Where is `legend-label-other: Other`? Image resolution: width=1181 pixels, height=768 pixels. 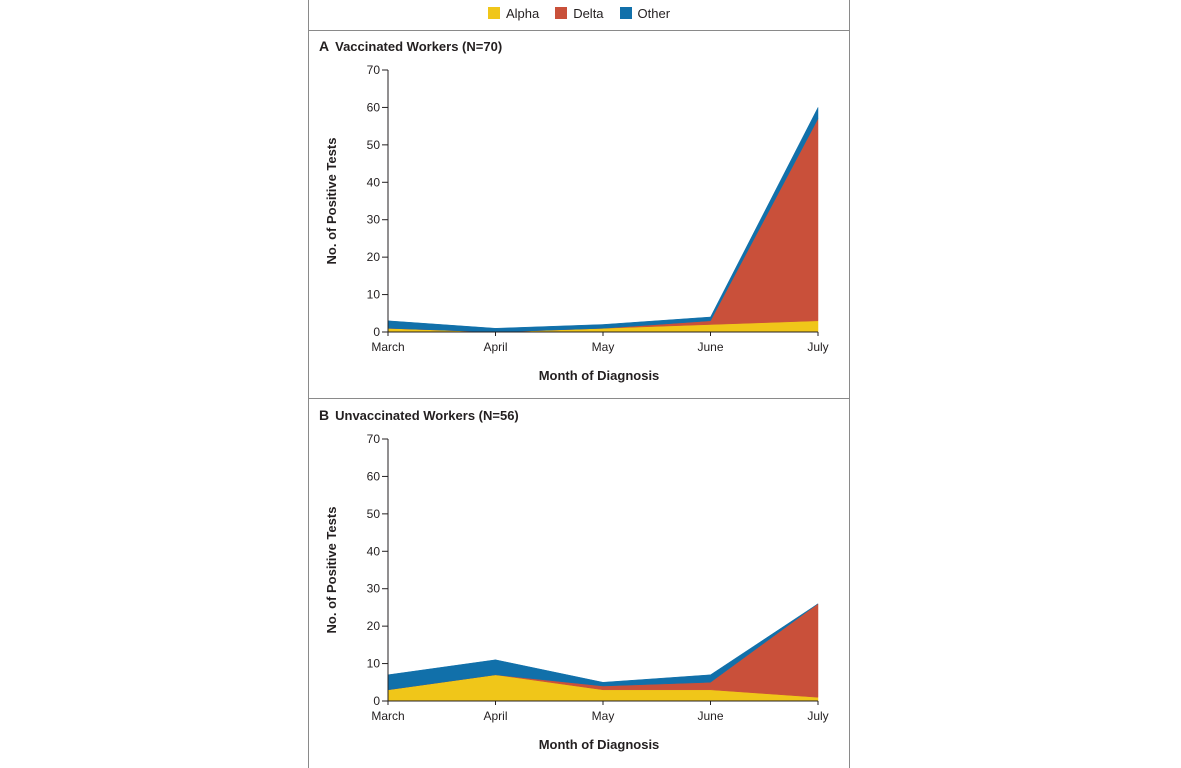
legend-label-other: Other is located at coordinates (654, 13).